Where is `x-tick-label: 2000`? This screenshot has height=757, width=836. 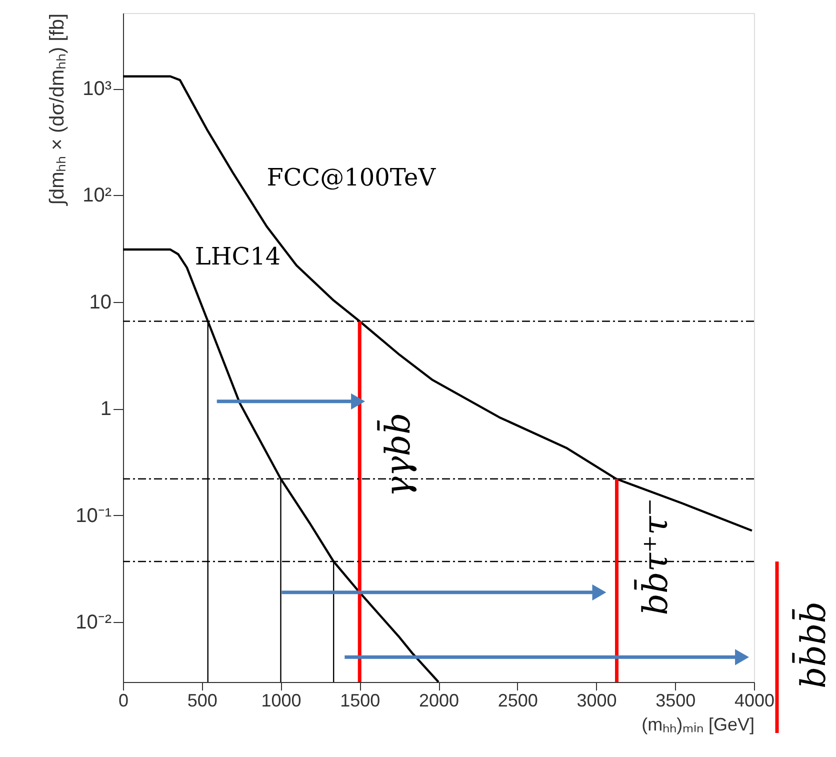 x-tick-label: 2000 is located at coordinates (439, 700).